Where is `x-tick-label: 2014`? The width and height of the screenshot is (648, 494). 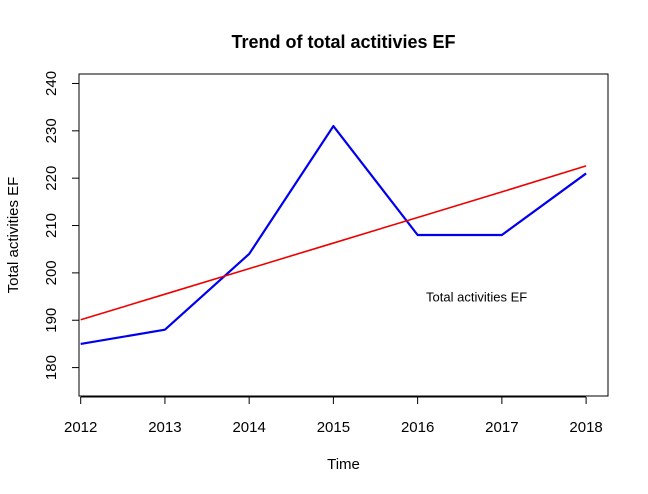 x-tick-label: 2014 is located at coordinates (248, 427).